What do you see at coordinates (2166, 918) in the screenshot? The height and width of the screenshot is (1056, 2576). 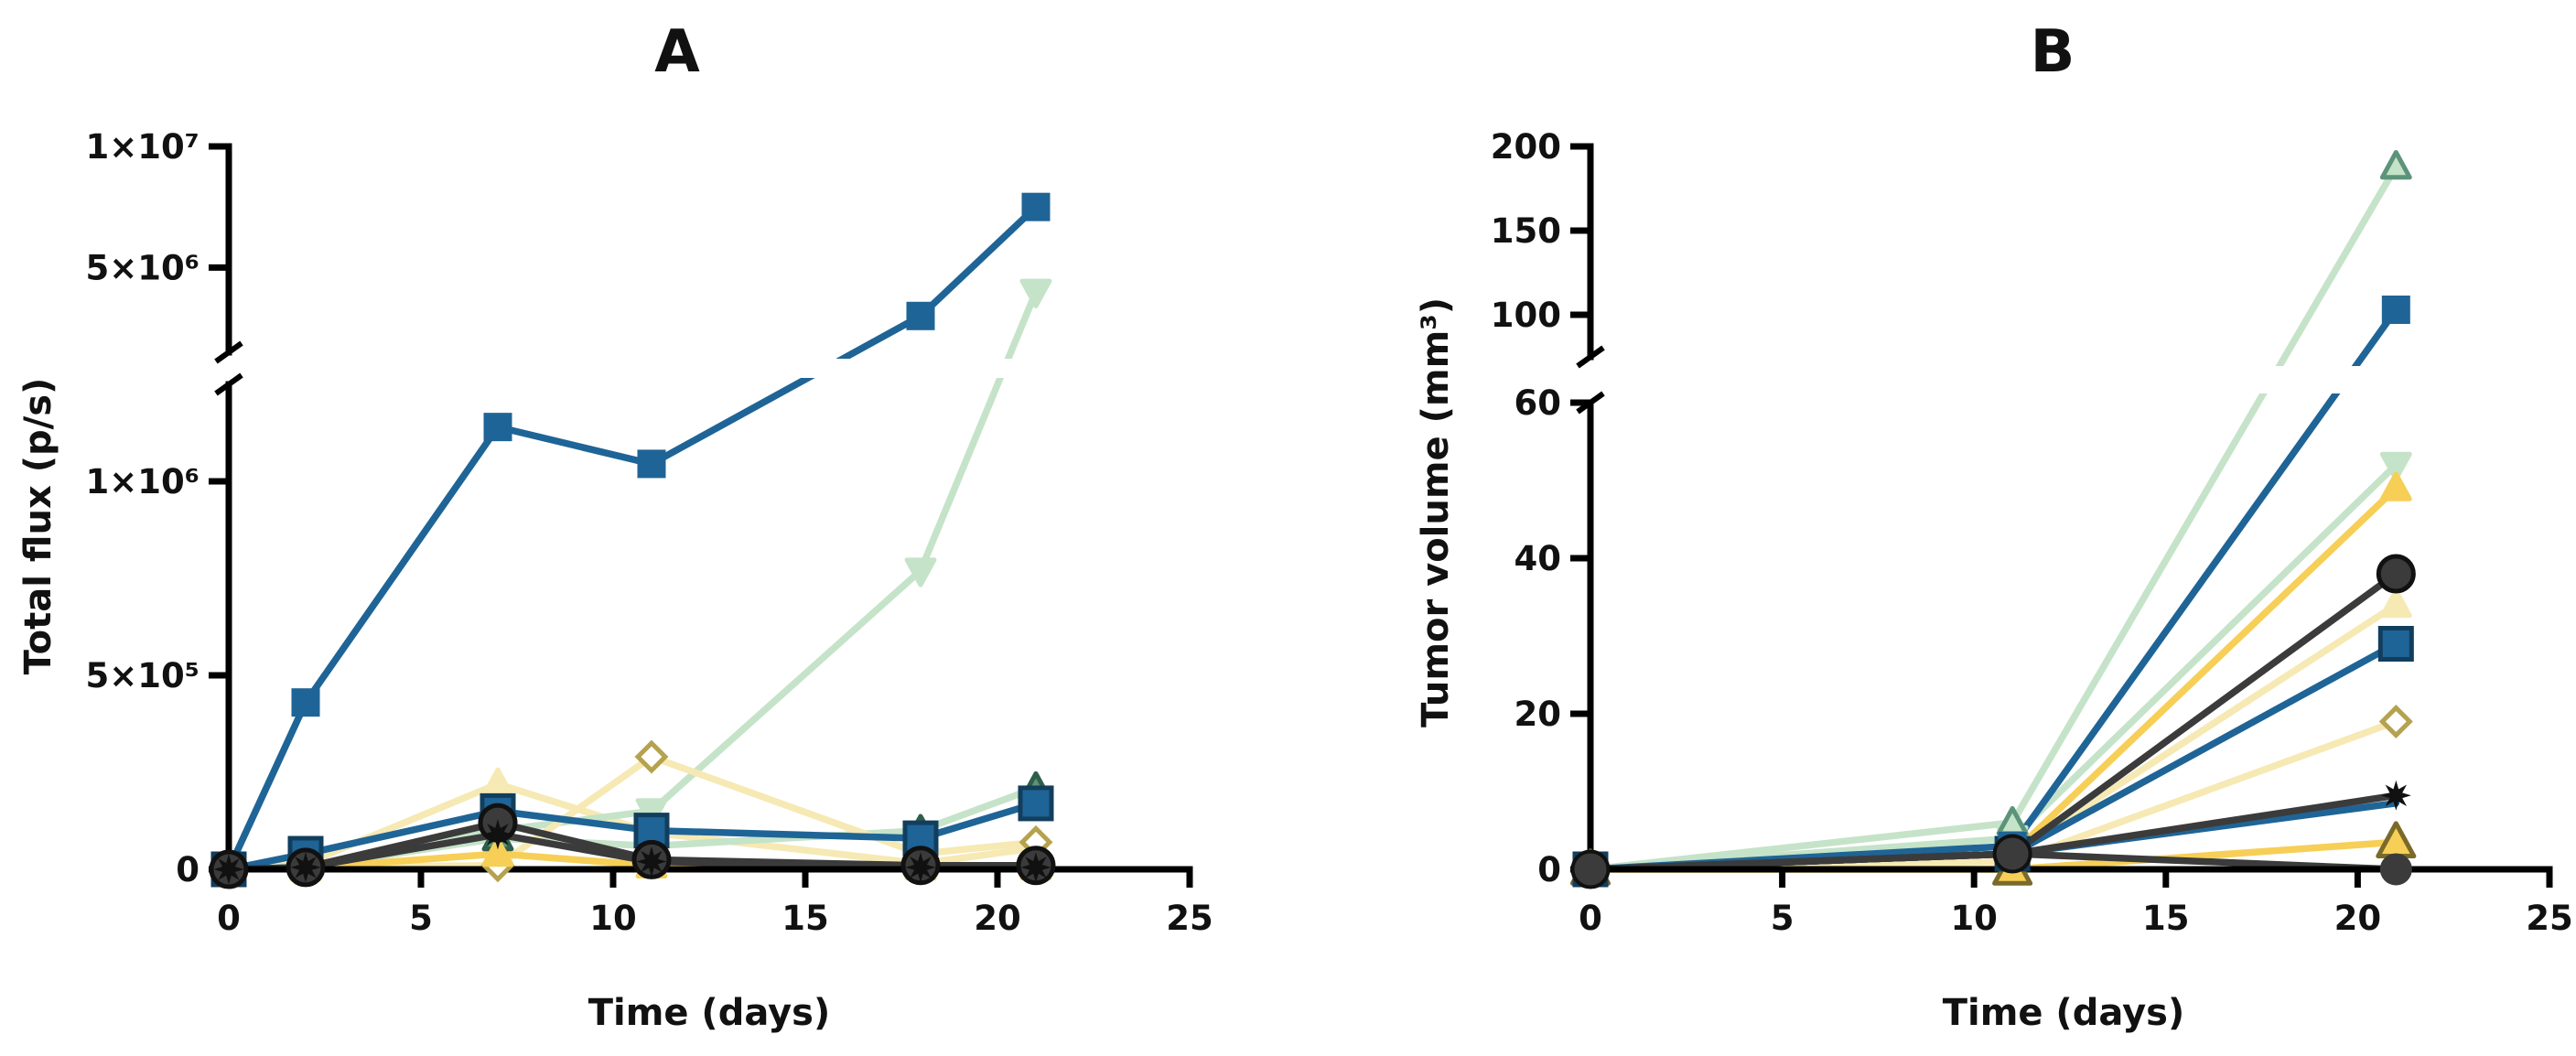 I see `panel-b-x-tick-label: 15` at bounding box center [2166, 918].